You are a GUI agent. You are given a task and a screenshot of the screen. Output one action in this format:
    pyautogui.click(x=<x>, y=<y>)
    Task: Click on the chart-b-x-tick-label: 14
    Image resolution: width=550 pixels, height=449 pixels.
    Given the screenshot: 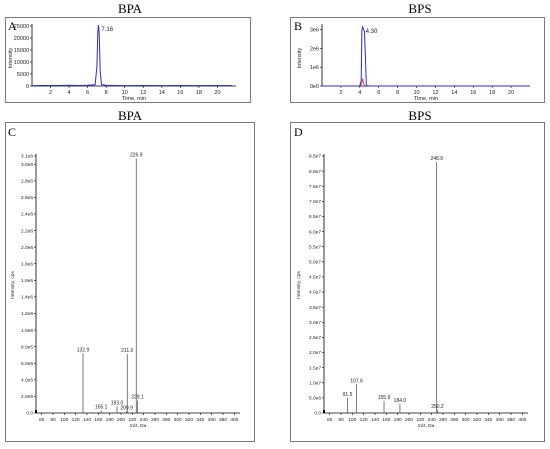 What is the action you would take?
    pyautogui.click(x=454, y=93)
    